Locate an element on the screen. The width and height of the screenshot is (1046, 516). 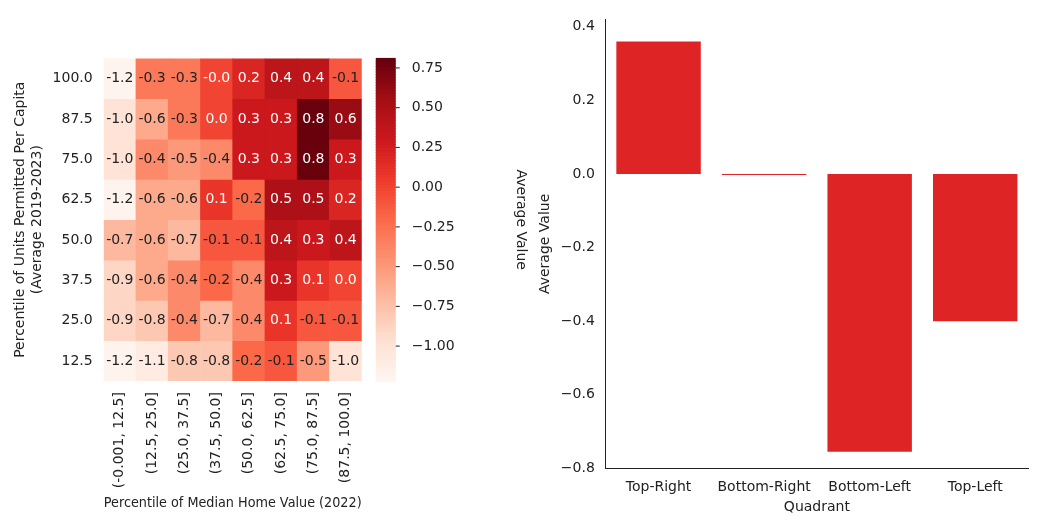
data-label: 0.8 is located at coordinates (313, 117).